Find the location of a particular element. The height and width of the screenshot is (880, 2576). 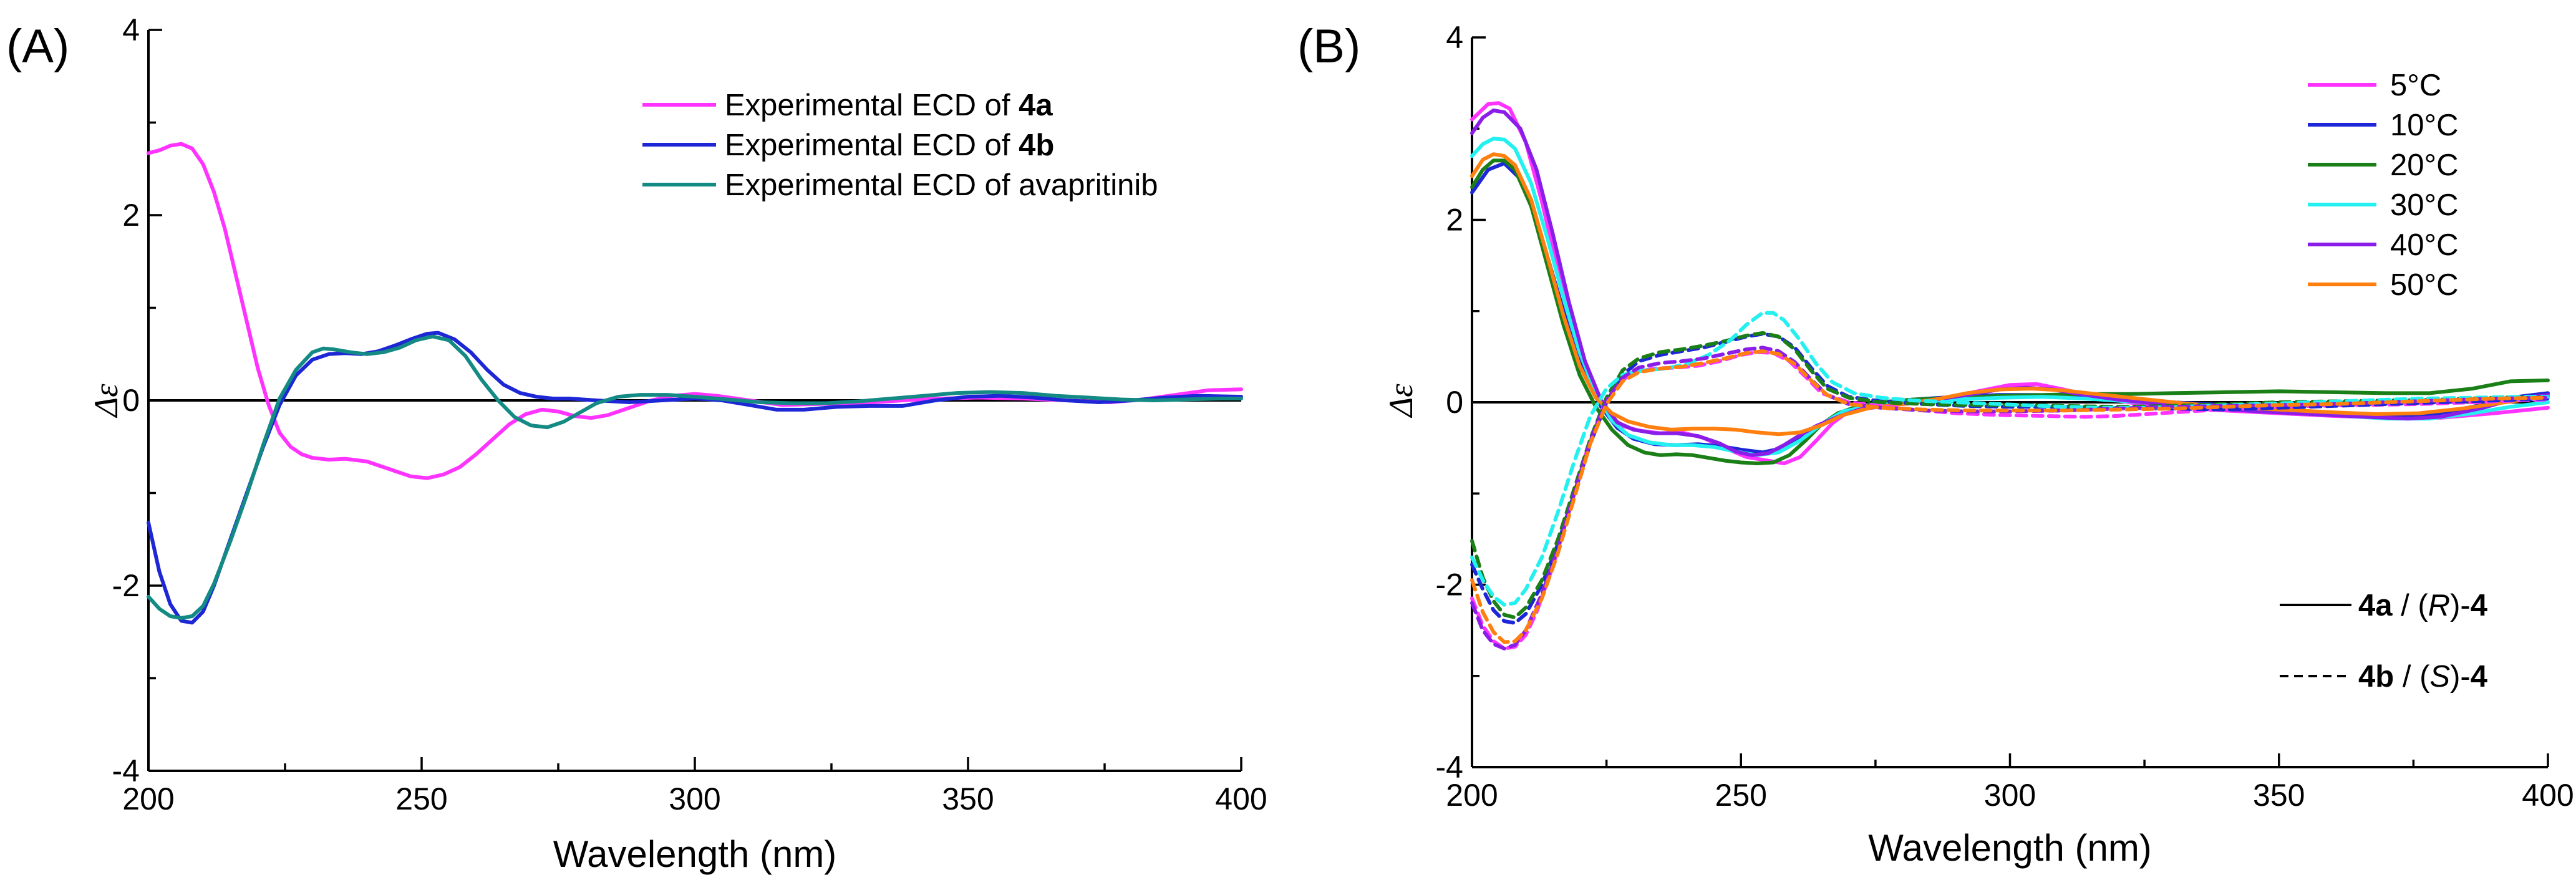

legend-label: Experimental ECD of 4b is located at coordinates (889, 145).